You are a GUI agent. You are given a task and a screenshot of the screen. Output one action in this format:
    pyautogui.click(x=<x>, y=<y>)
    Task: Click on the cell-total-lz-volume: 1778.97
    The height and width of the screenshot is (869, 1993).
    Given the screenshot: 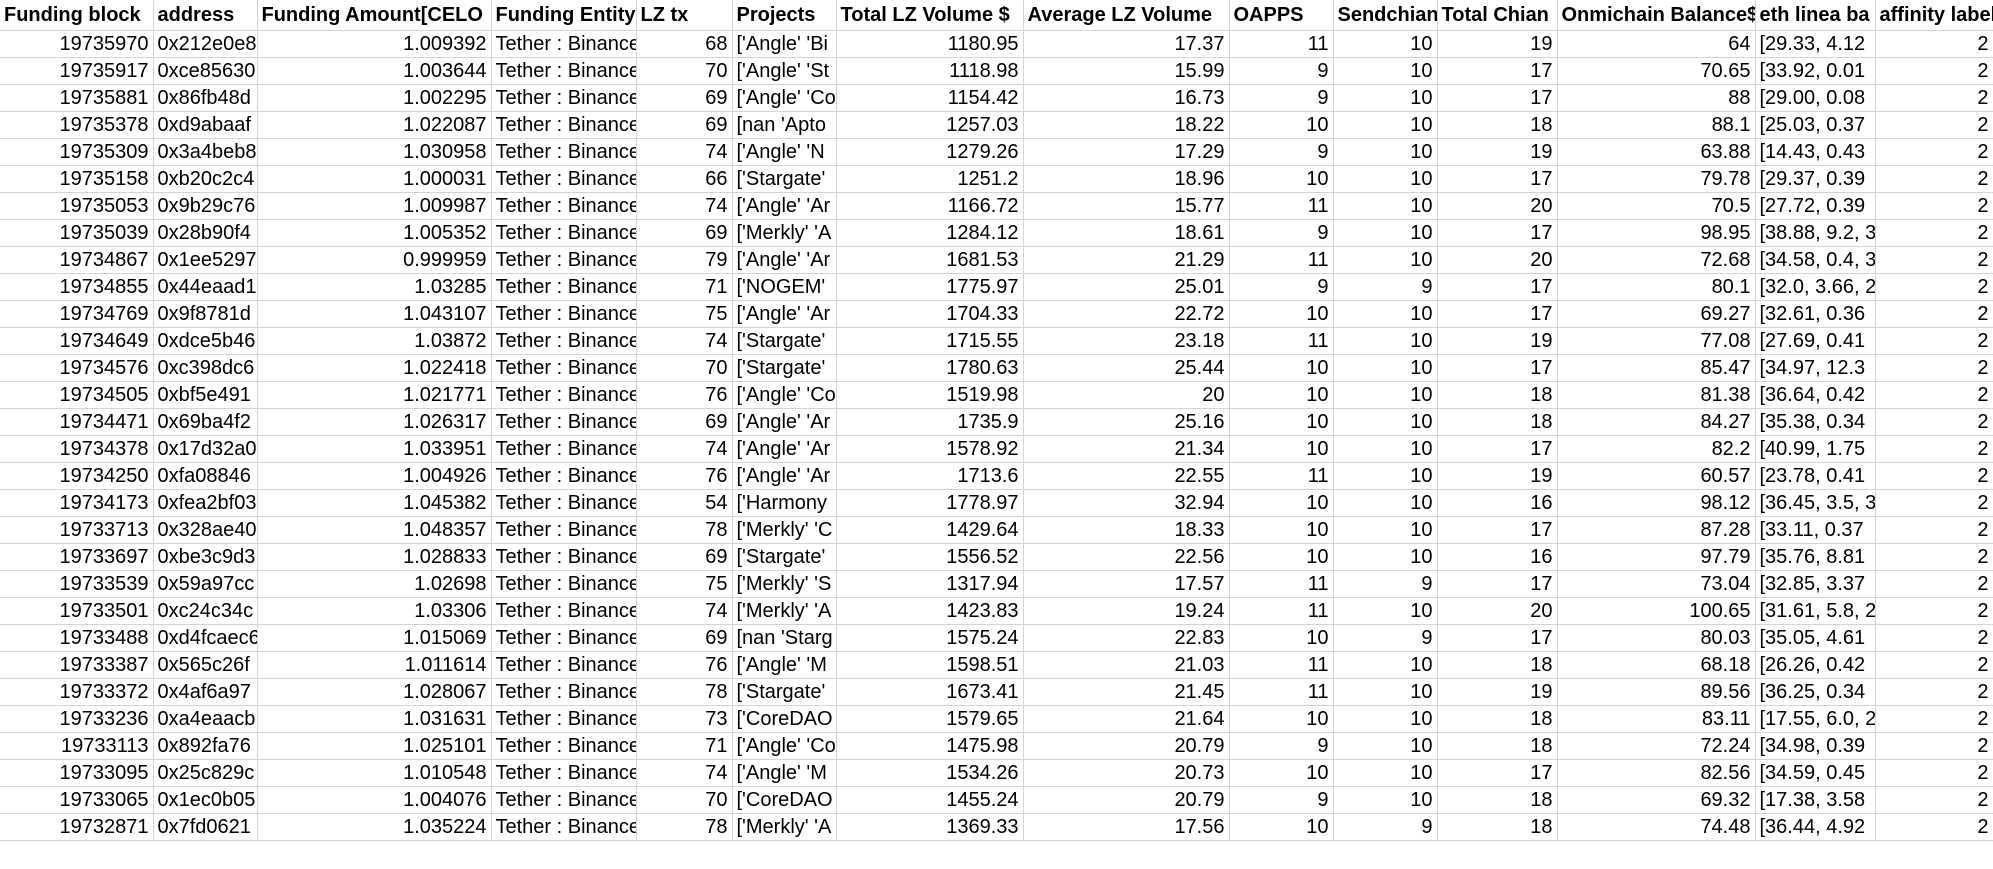 What is the action you would take?
    pyautogui.click(x=930, y=503)
    